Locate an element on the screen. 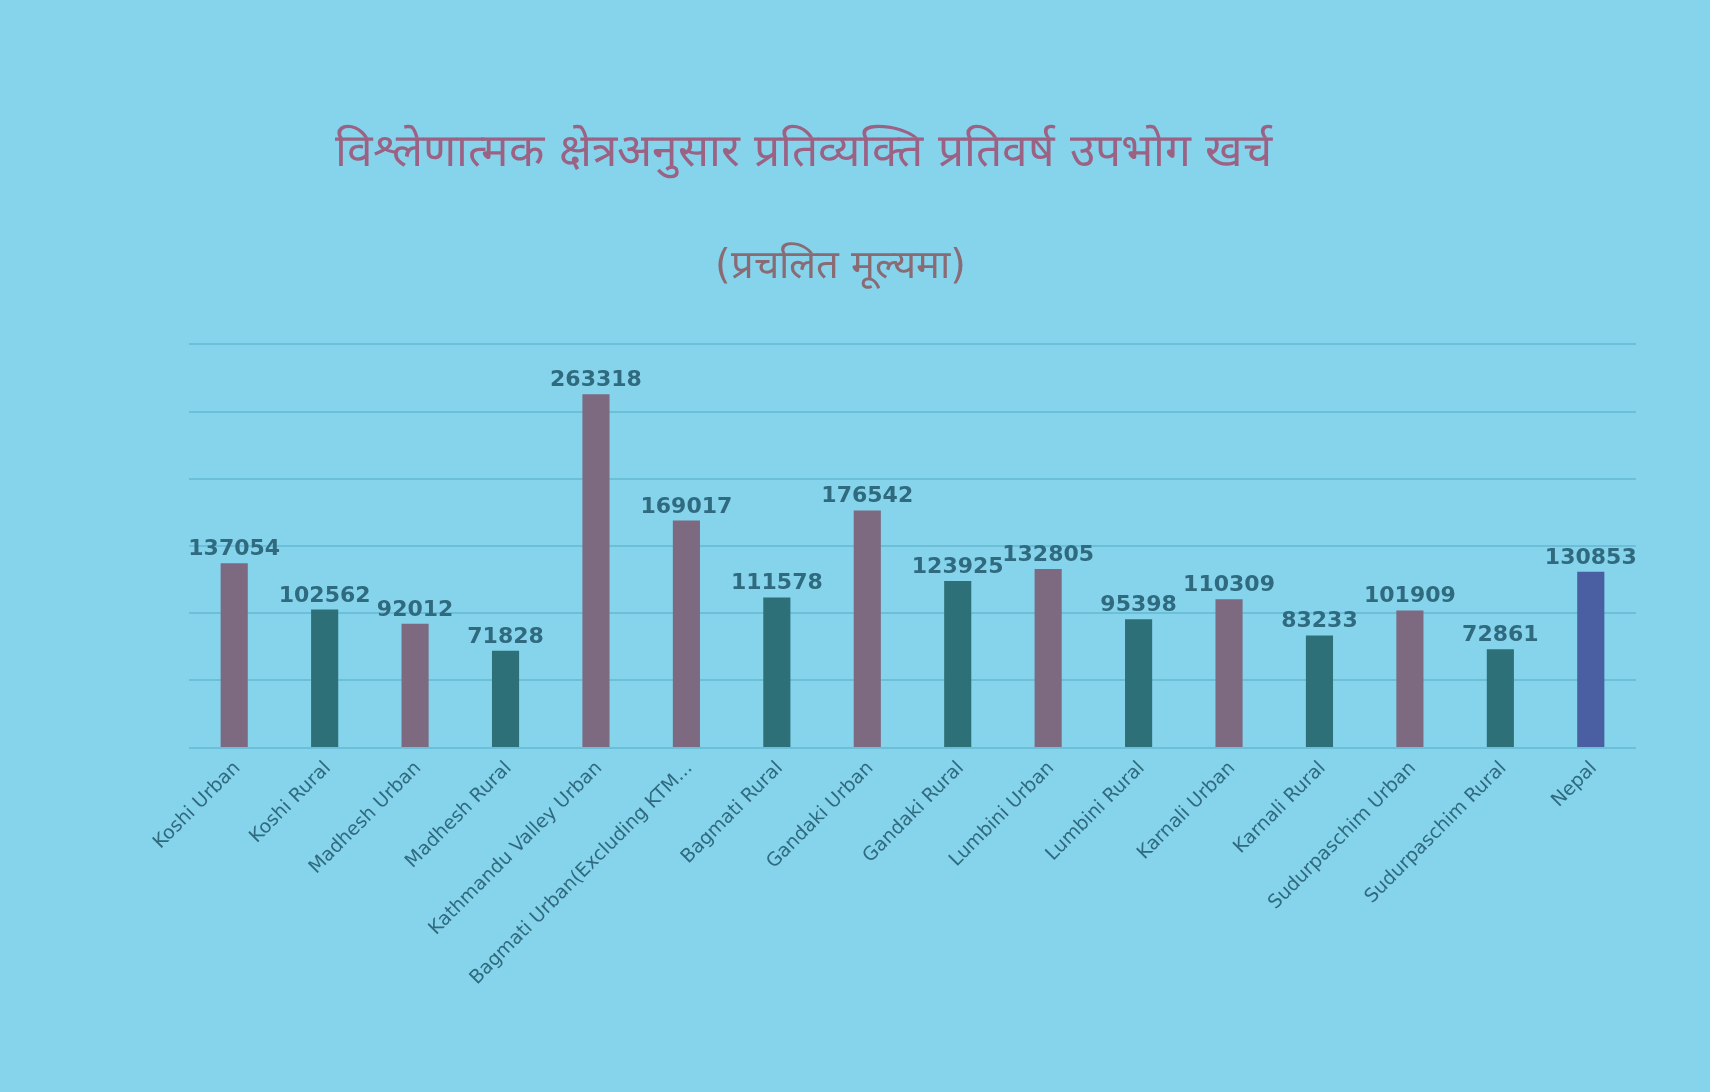  data-label: 137054 is located at coordinates (234, 548).